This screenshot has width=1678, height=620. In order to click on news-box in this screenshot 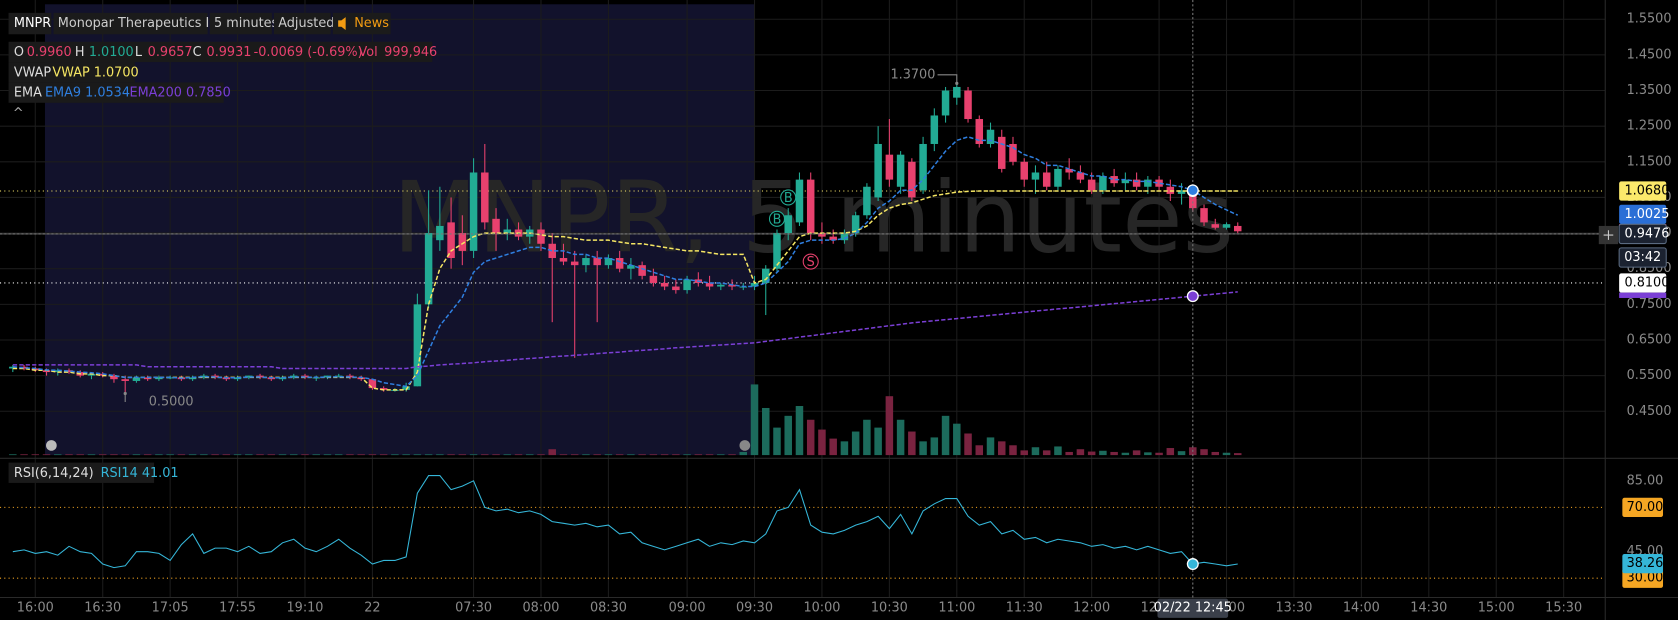, I will do `click(361, 23)`.